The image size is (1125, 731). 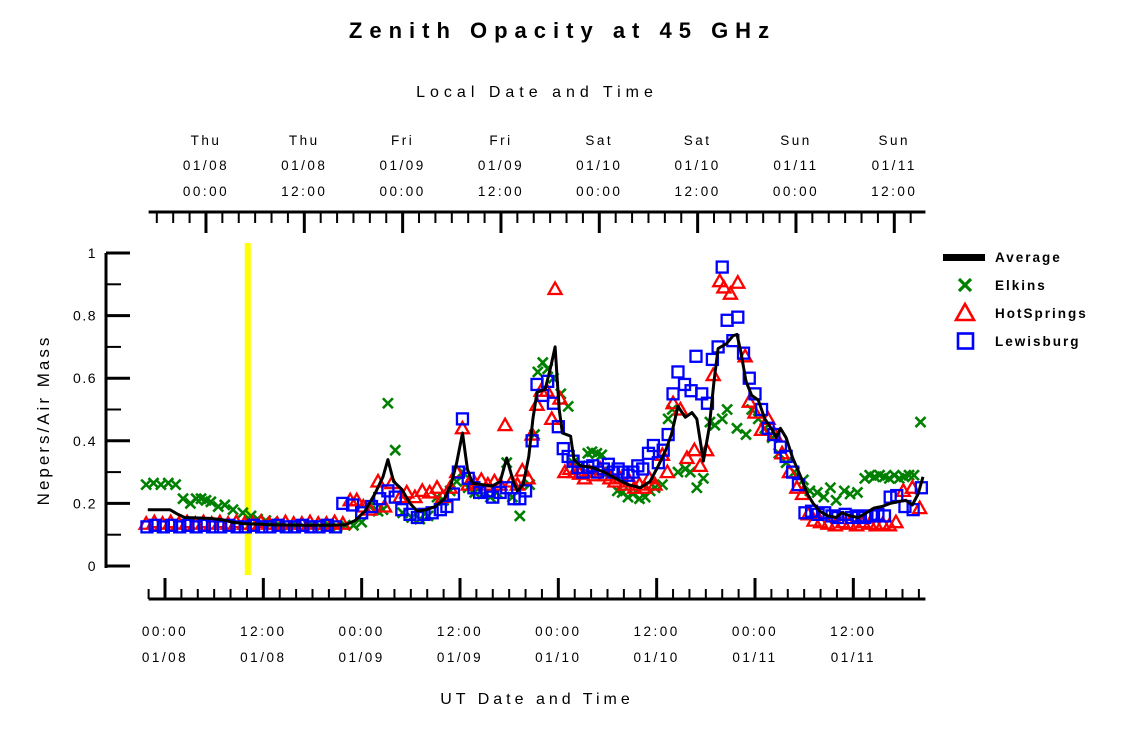 I want to click on legend-label-hotsprings: HotSprings, so click(x=1041, y=313).